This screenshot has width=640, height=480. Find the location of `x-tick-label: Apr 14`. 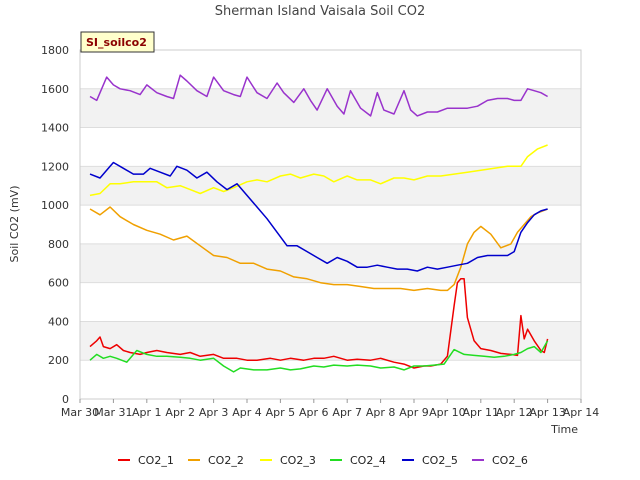

x-tick-label: Apr 14 is located at coordinates (581, 412).